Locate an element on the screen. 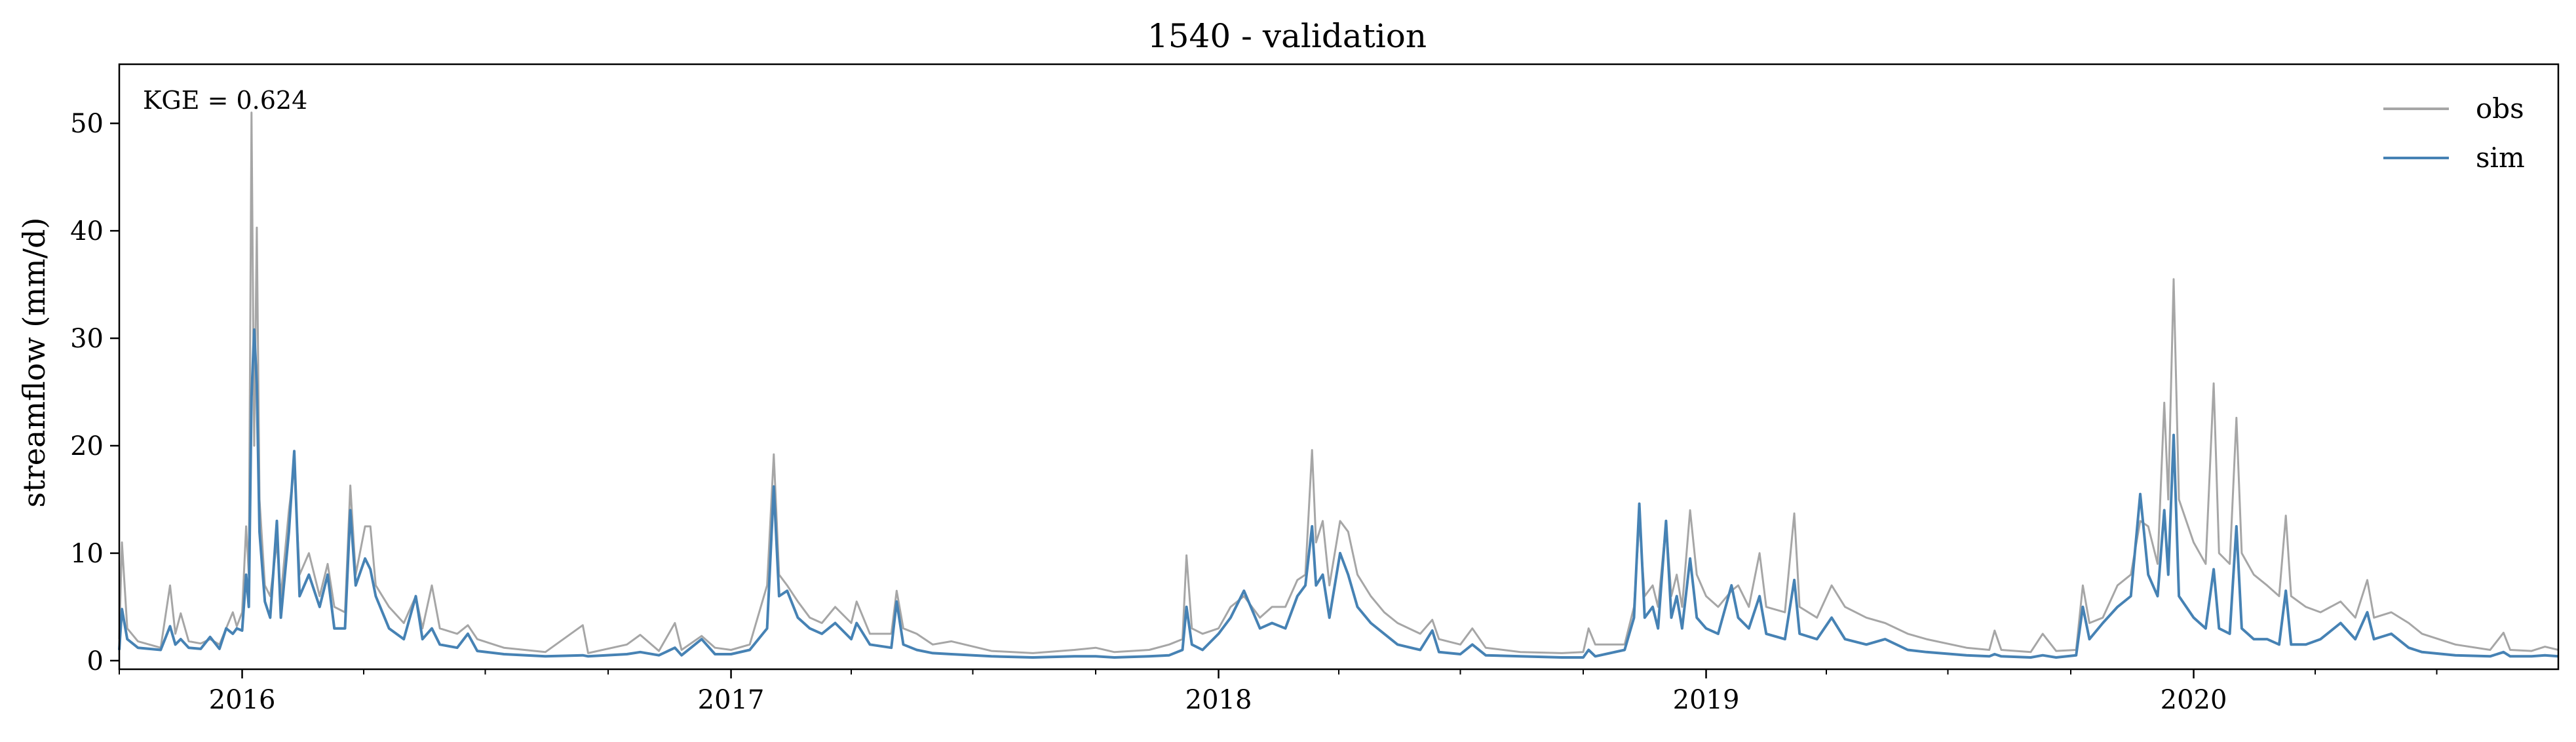  y-tick-label: 30 is located at coordinates (87, 339).